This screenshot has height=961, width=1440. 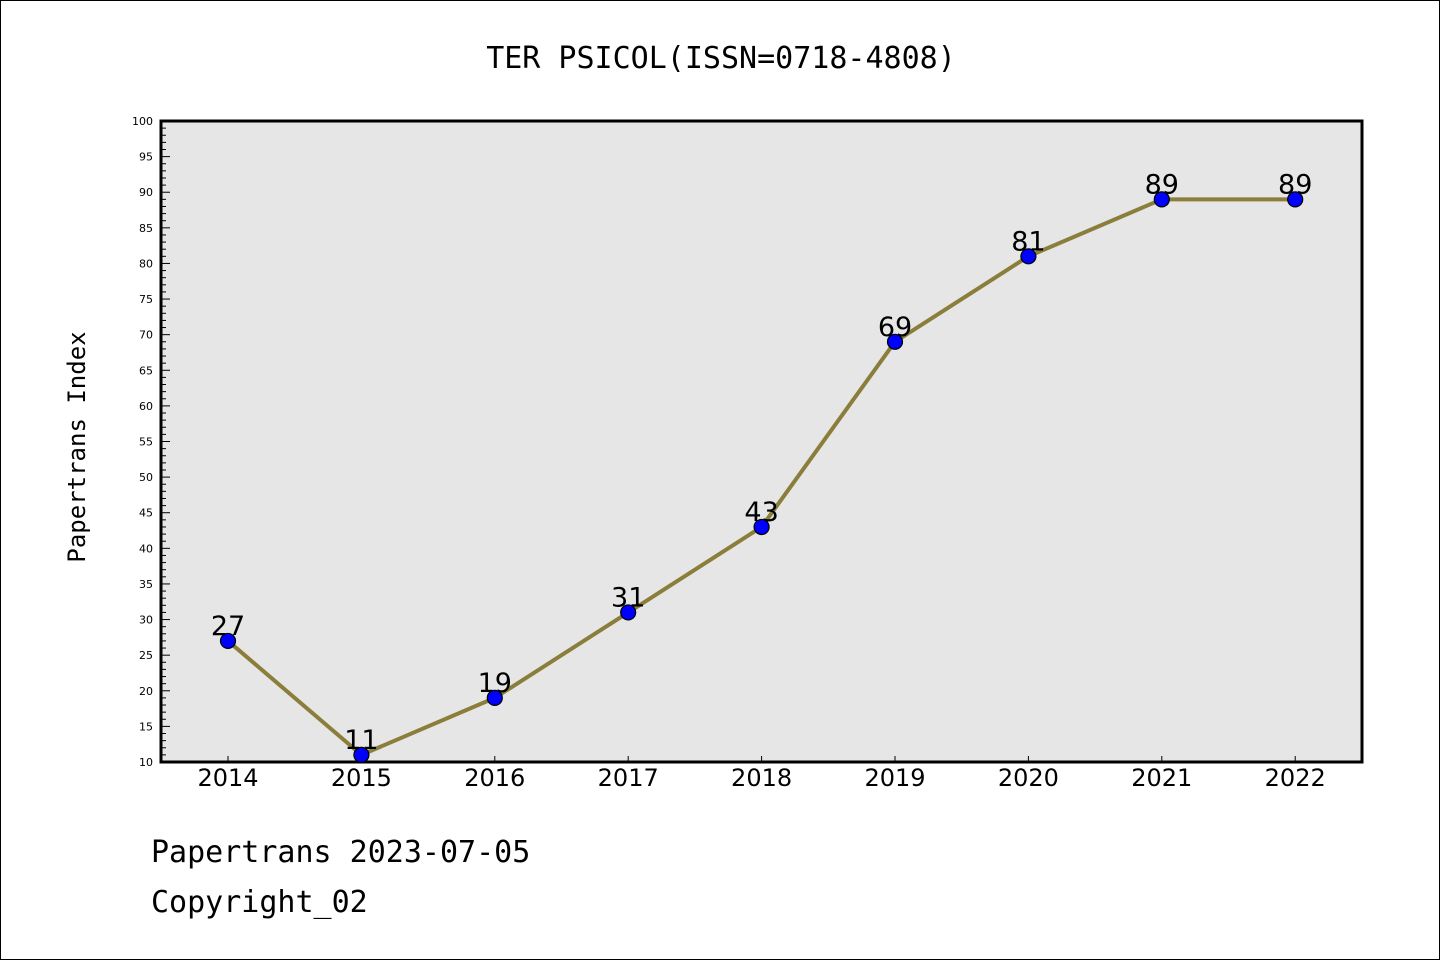 I want to click on y-tick-label: 20, so click(x=146, y=691).